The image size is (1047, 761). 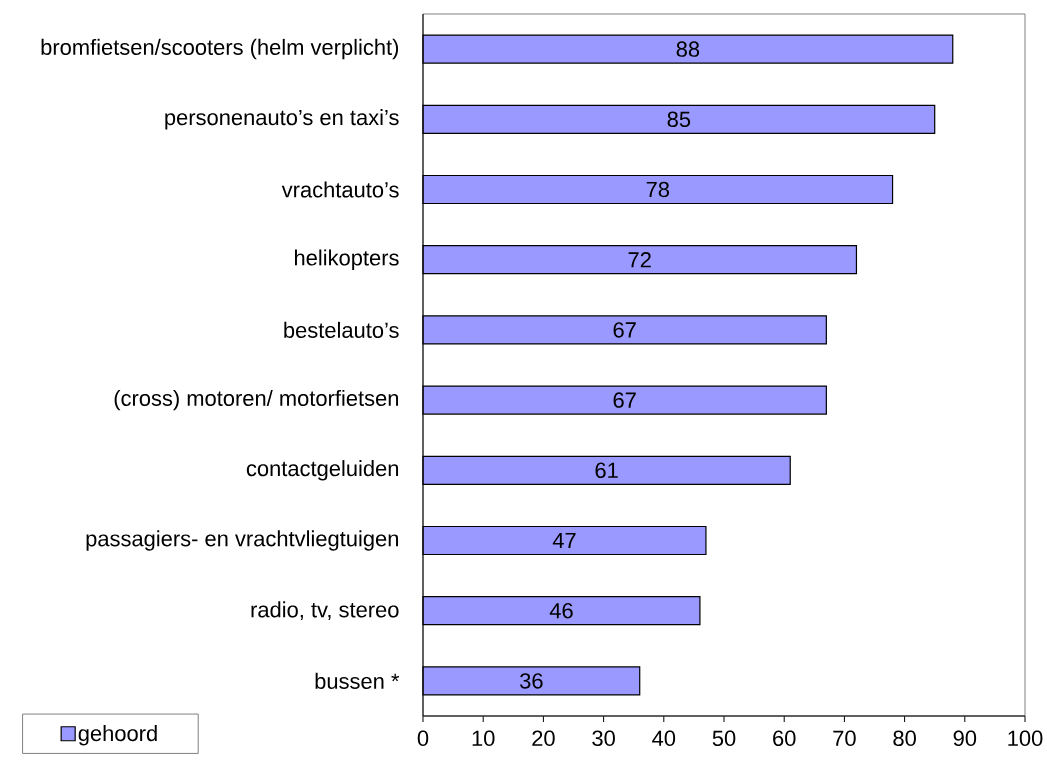 I want to click on y-tick-label: bussen *, so click(x=357, y=680).